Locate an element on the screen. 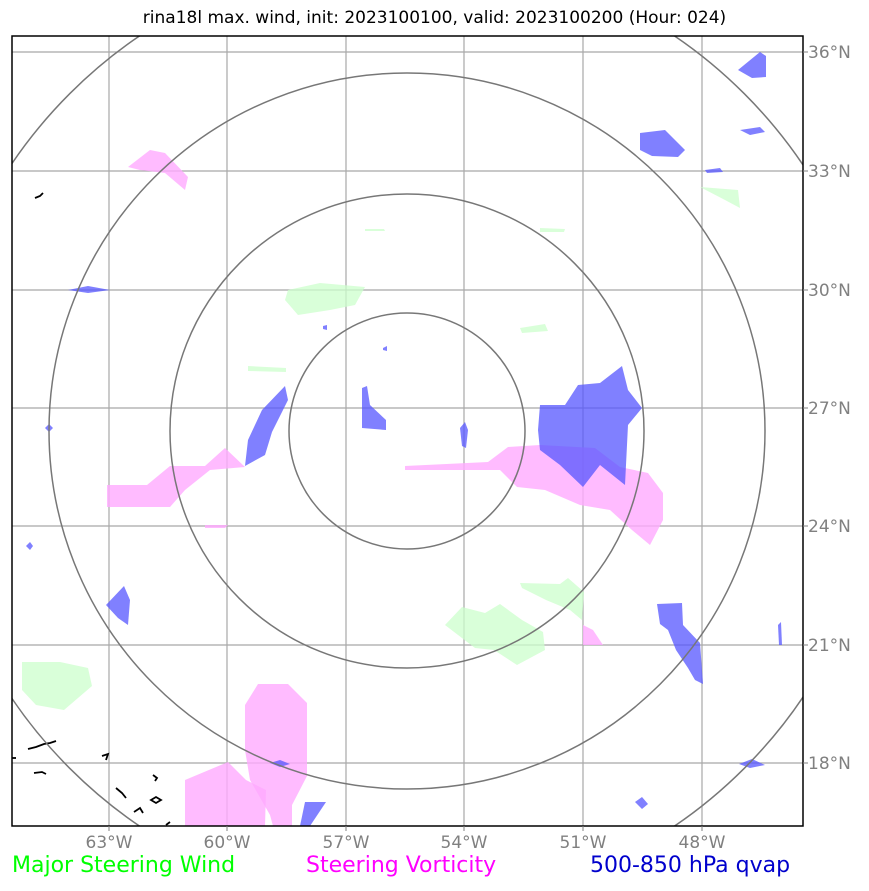  lon-tick-label: 60°W is located at coordinates (227, 843).